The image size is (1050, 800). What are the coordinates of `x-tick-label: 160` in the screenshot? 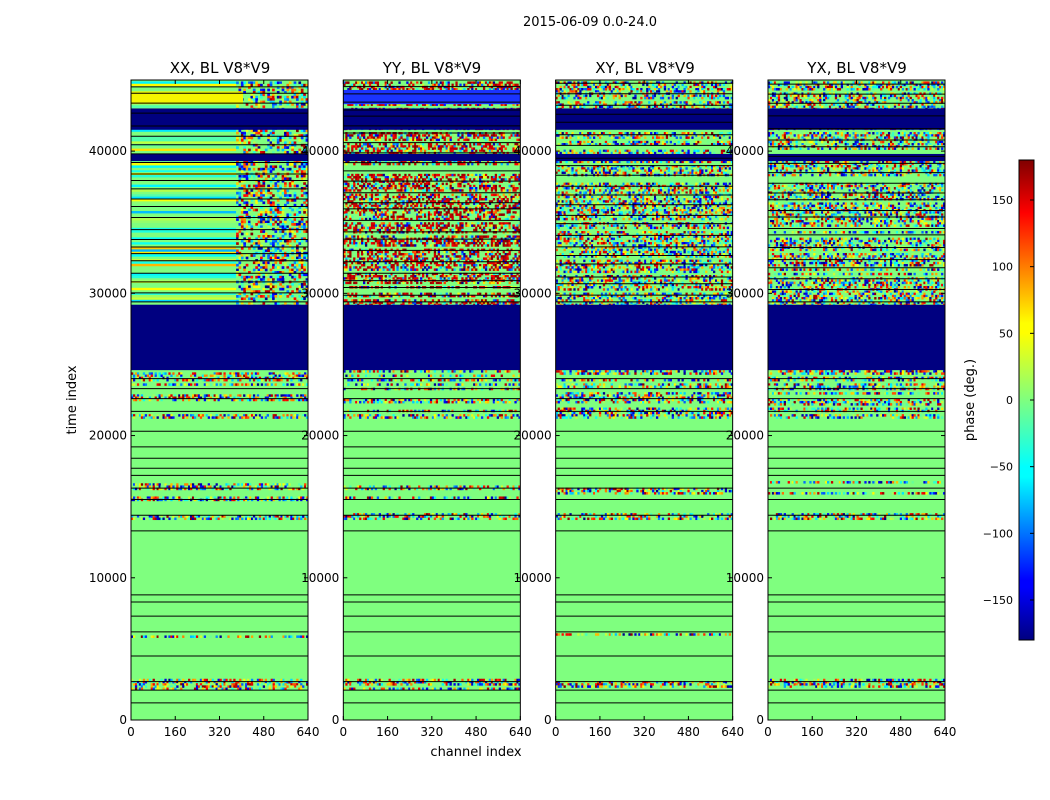 It's located at (175, 732).